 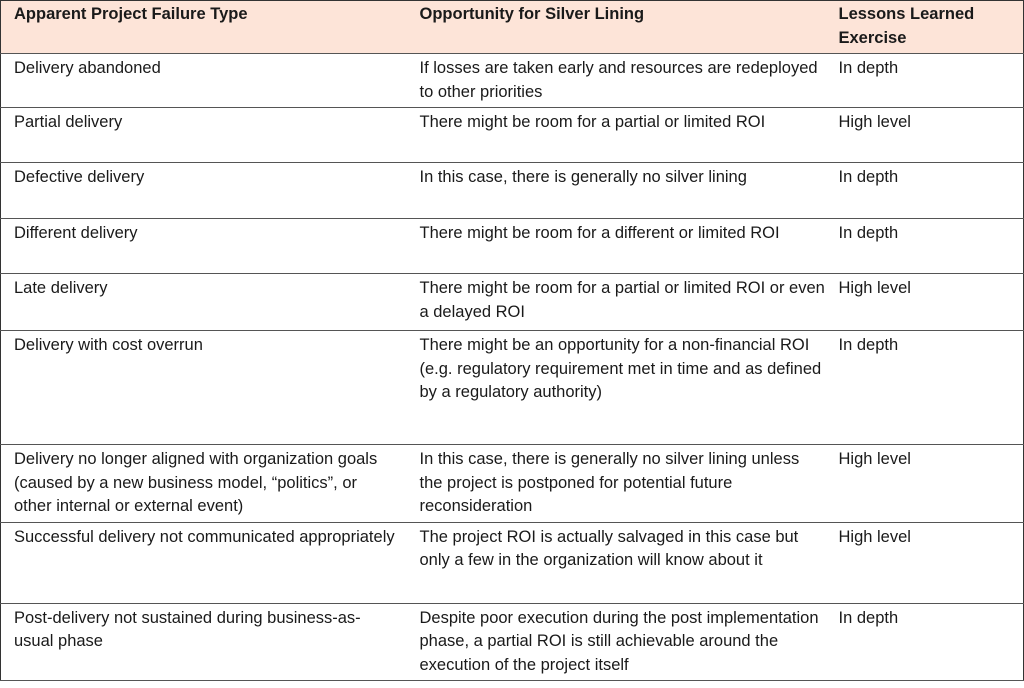 I want to click on cell-failure-type: Delivery with cost overrun, so click(x=202, y=387).